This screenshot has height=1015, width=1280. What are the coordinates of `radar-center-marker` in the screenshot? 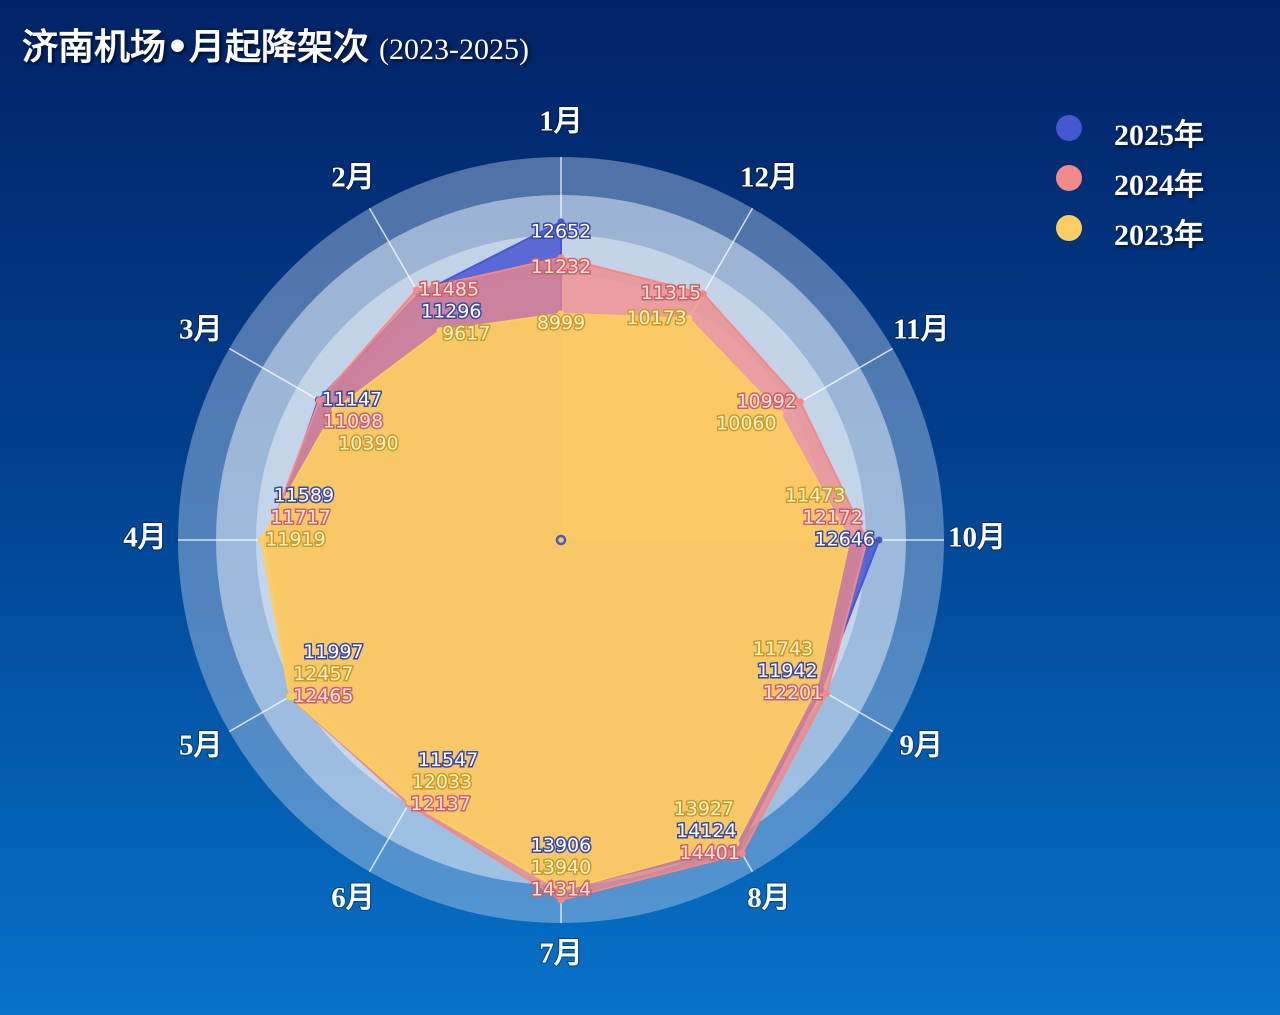 It's located at (561, 540).